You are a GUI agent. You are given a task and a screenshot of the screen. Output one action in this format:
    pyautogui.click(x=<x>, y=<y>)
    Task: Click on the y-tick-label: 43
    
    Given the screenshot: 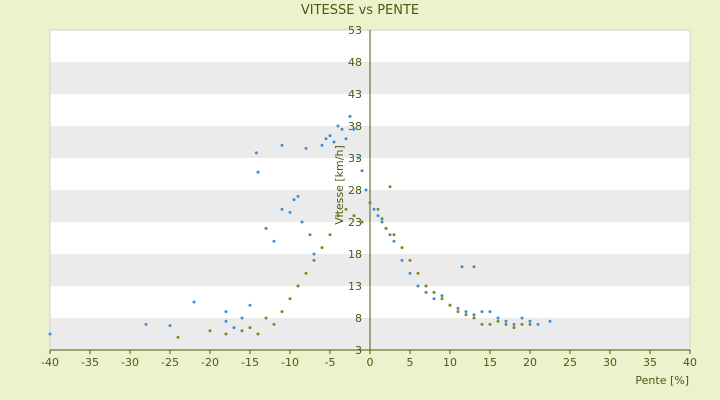 What is the action you would take?
    pyautogui.click(x=355, y=94)
    